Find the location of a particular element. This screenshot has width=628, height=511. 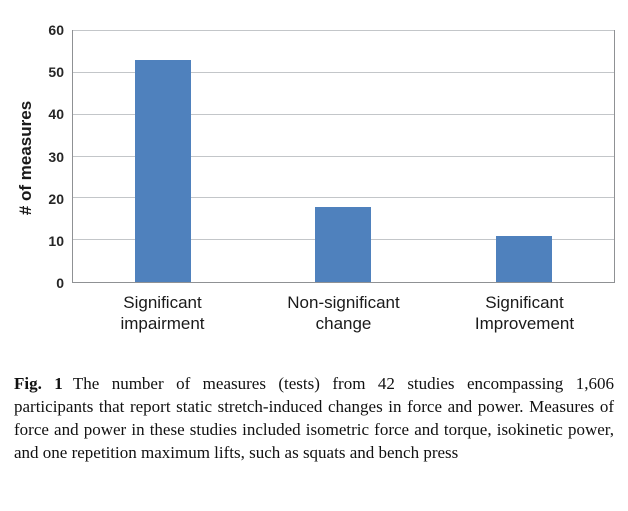

y-tick-label: 40 is located at coordinates (56, 114).